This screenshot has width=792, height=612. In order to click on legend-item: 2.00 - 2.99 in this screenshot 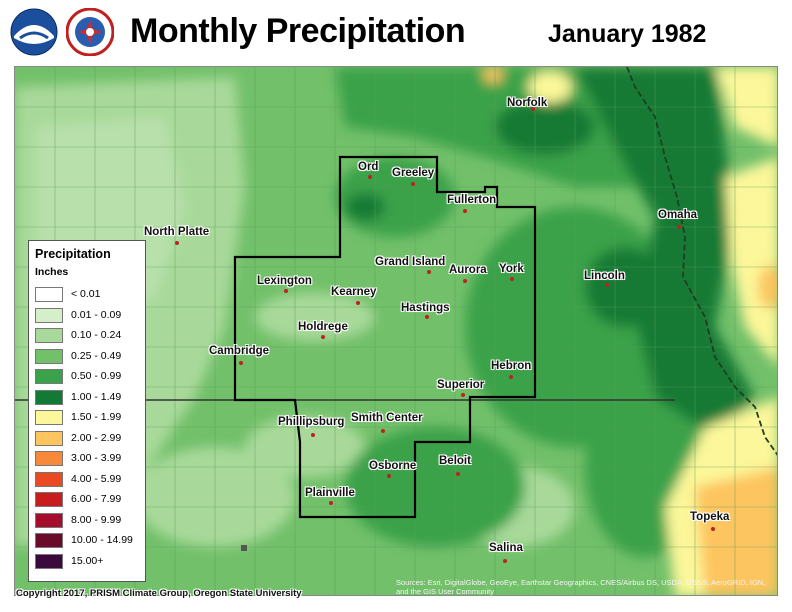, I will do `click(89, 439)`.